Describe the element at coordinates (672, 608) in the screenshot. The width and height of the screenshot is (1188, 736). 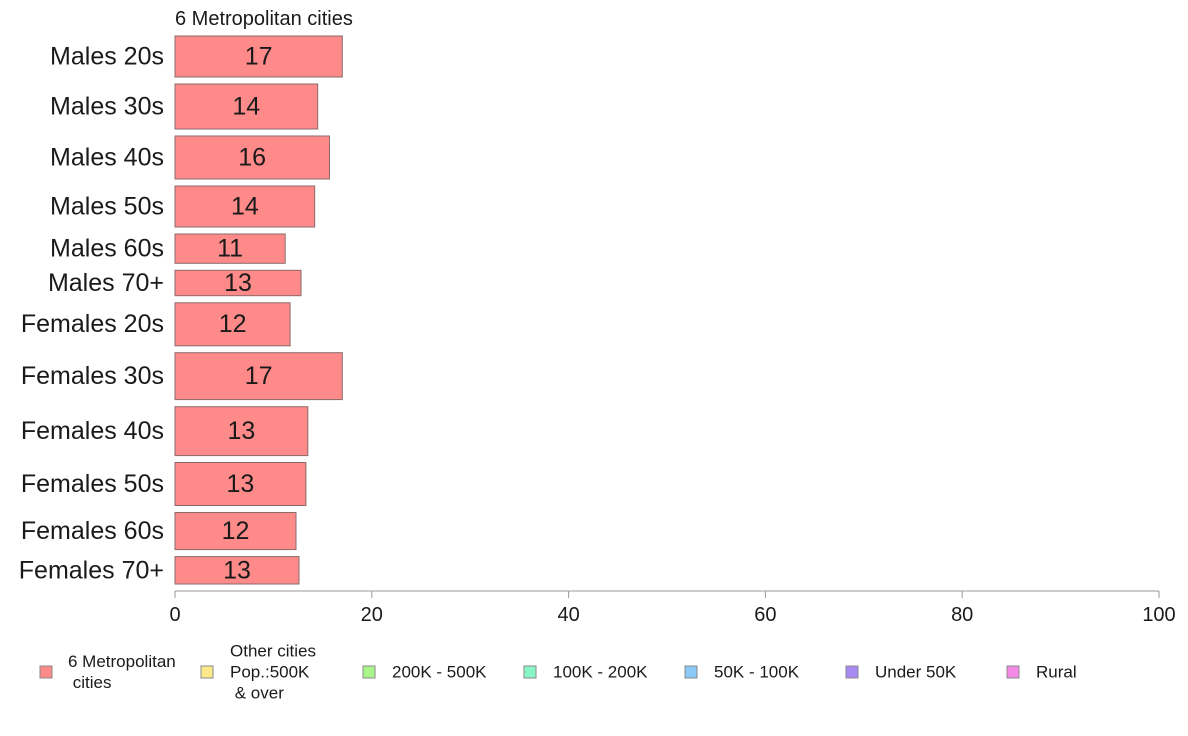
I see `x-axis: 0 20 40 60 80 100` at that location.